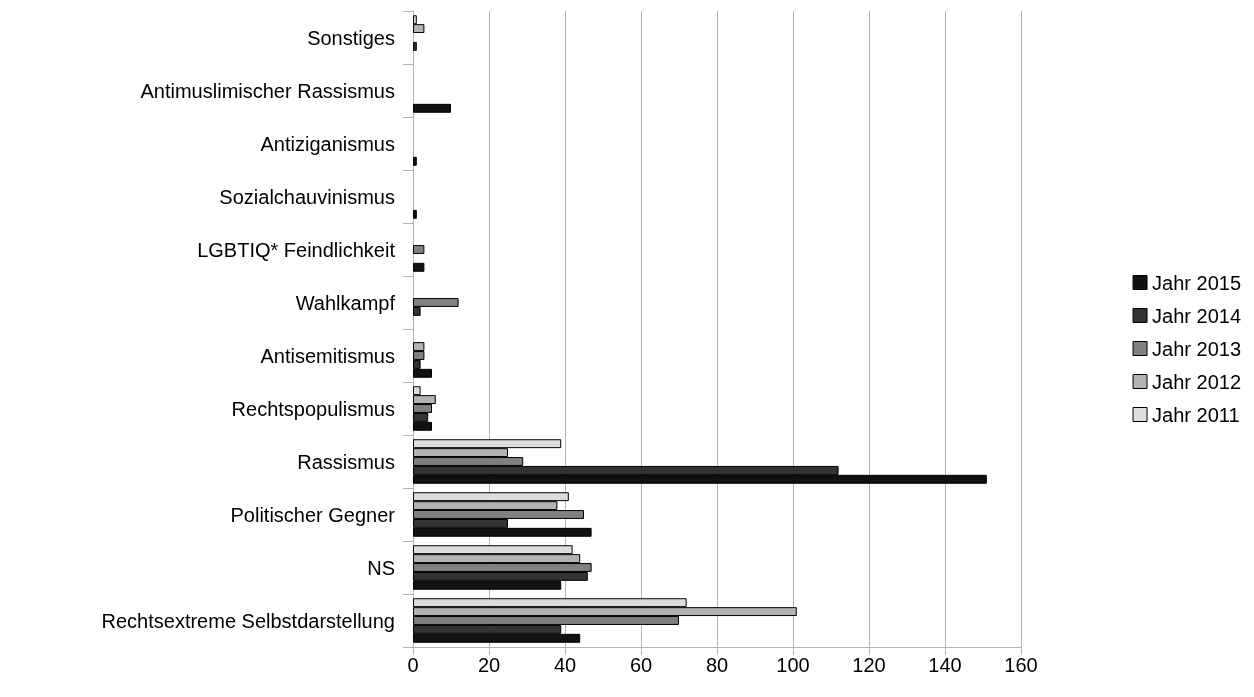 The height and width of the screenshot is (697, 1254). What do you see at coordinates (327, 355) in the screenshot?
I see `y-tick-label: Antisemitismus` at bounding box center [327, 355].